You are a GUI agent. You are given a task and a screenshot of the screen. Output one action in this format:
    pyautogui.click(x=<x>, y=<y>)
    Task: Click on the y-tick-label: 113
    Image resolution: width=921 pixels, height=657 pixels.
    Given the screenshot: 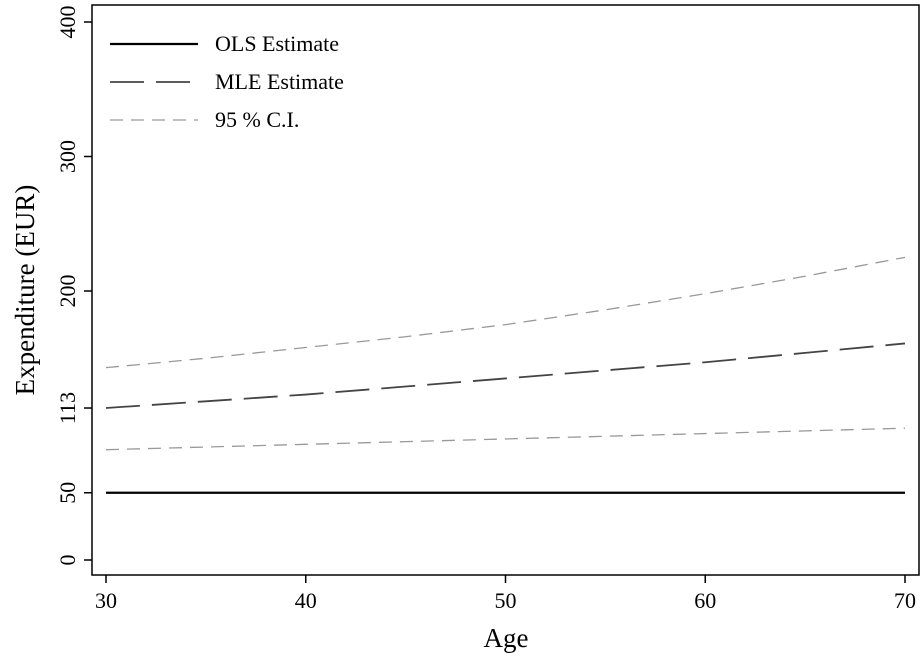 What is the action you would take?
    pyautogui.click(x=67, y=408)
    